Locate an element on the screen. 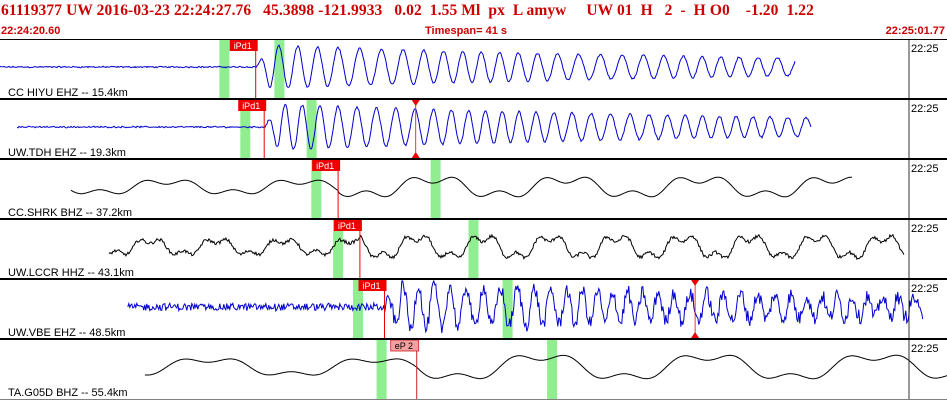  end-time: 22:25:01.77 is located at coordinates (915, 31).